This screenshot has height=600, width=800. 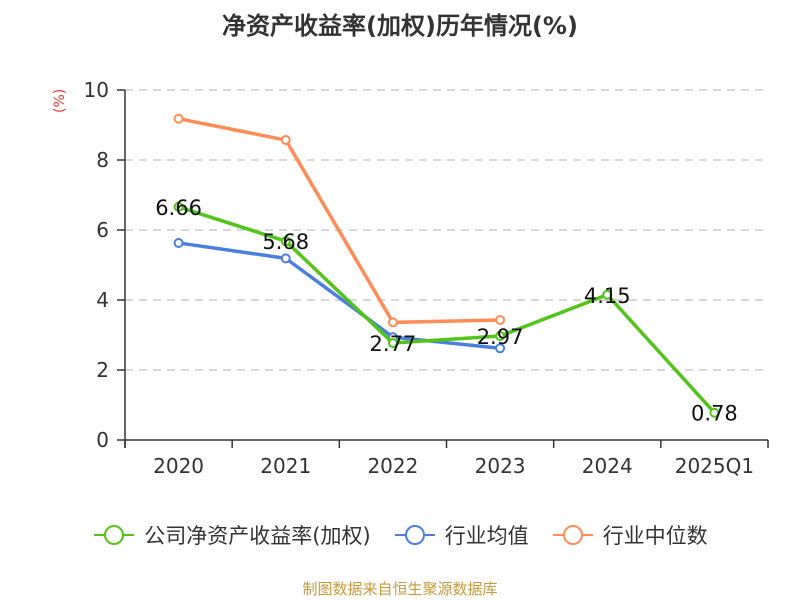 I want to click on legend: 公司净资产收益率(加权) 行业均值 行业中位数, so click(x=400, y=535).